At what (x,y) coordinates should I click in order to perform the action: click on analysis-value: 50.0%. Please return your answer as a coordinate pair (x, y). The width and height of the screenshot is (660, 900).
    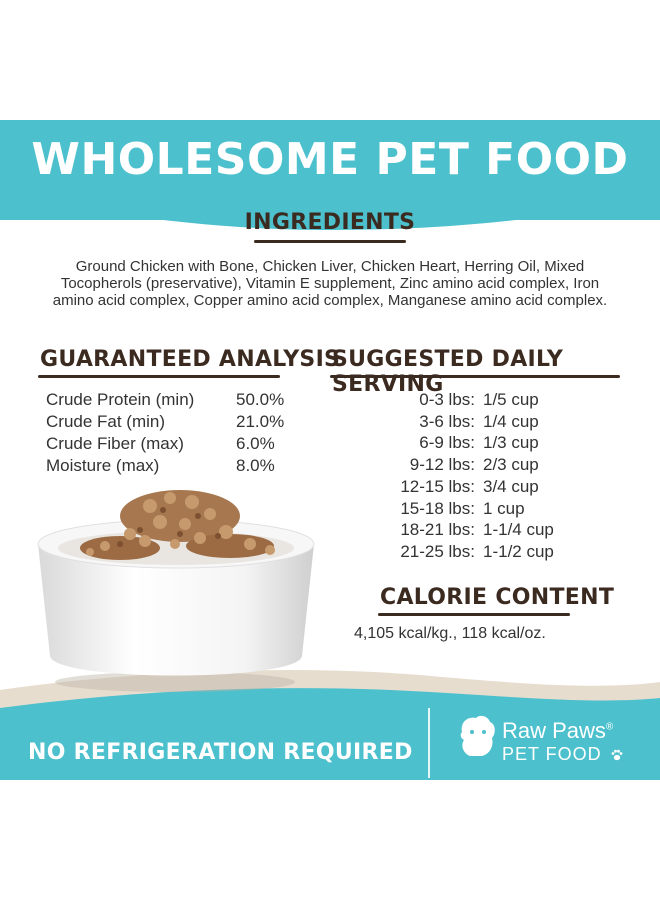
    Looking at the image, I should click on (260, 399).